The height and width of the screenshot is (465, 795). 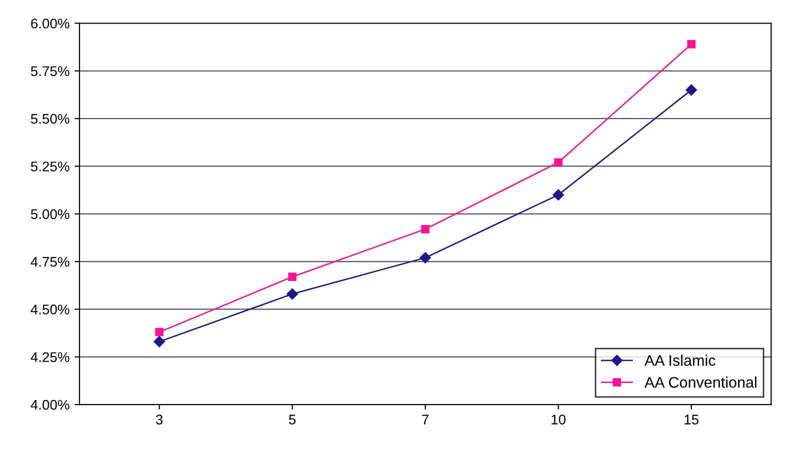 I want to click on x-tick-label: 5, so click(x=292, y=419).